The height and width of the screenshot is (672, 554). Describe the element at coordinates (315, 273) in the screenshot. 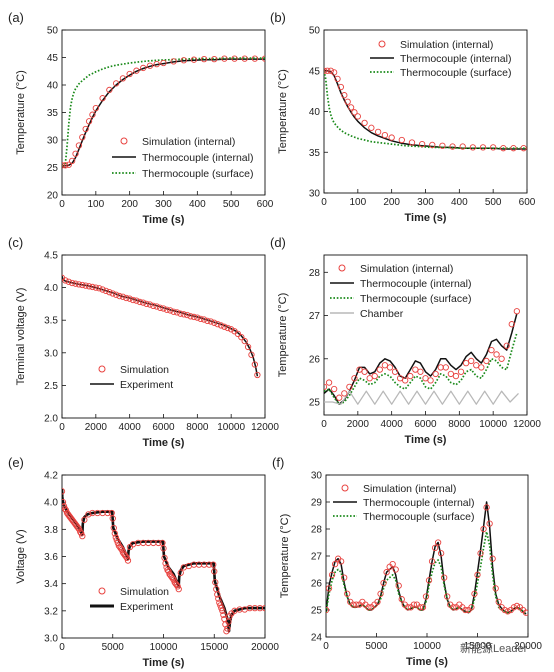

I see `y-tick-label: 28` at that location.